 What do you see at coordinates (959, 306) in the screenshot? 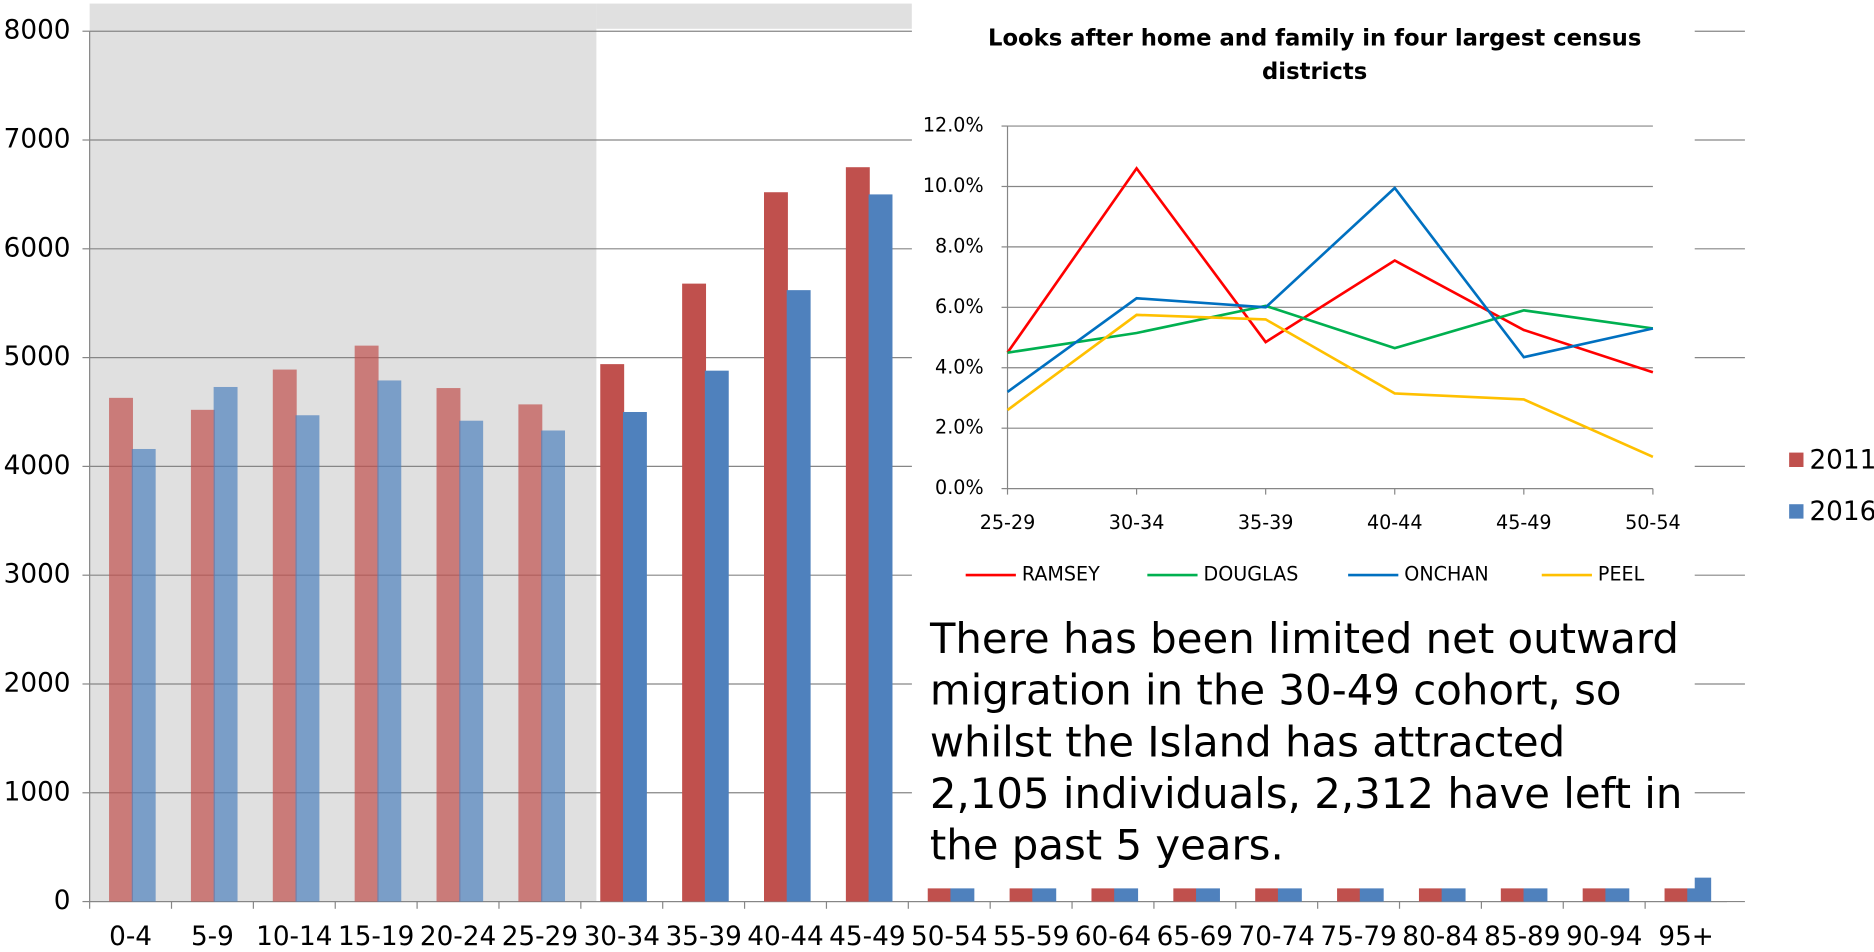
I see `y-tick-label: 6.0%` at bounding box center [959, 306].